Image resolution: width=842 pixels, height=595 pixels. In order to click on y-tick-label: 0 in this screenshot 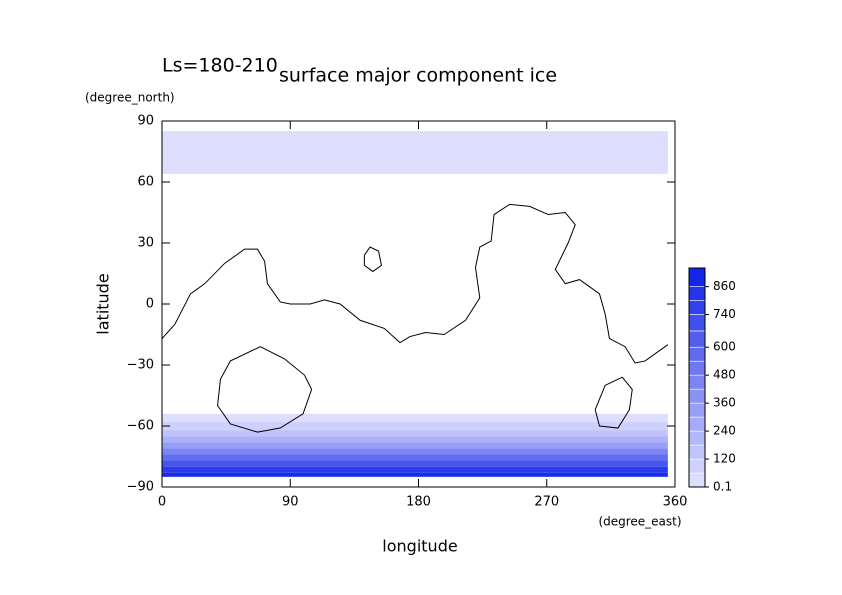, I will do `click(150, 304)`.